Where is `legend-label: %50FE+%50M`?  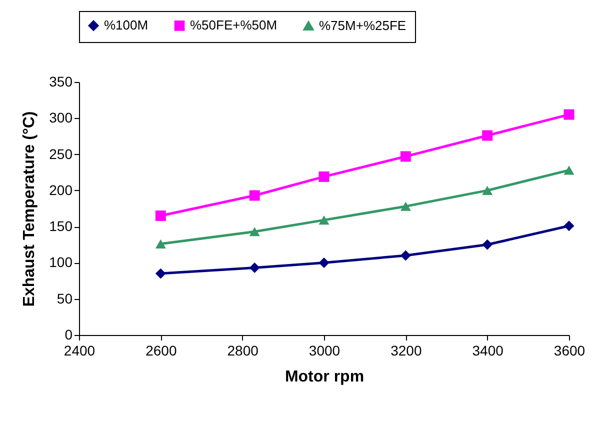 legend-label: %50FE+%50M is located at coordinates (234, 25).